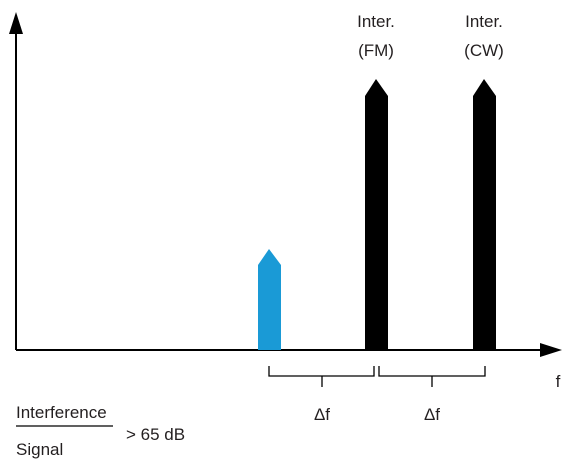  Describe the element at coordinates (558, 381) in the screenshot. I see `x-axis-label: f` at that location.